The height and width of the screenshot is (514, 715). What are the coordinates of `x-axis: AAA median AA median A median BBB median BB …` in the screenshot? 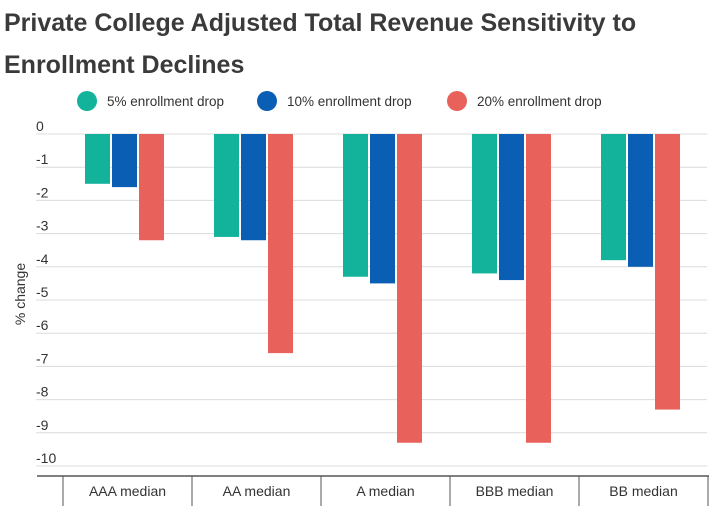 It's located at (373, 490).